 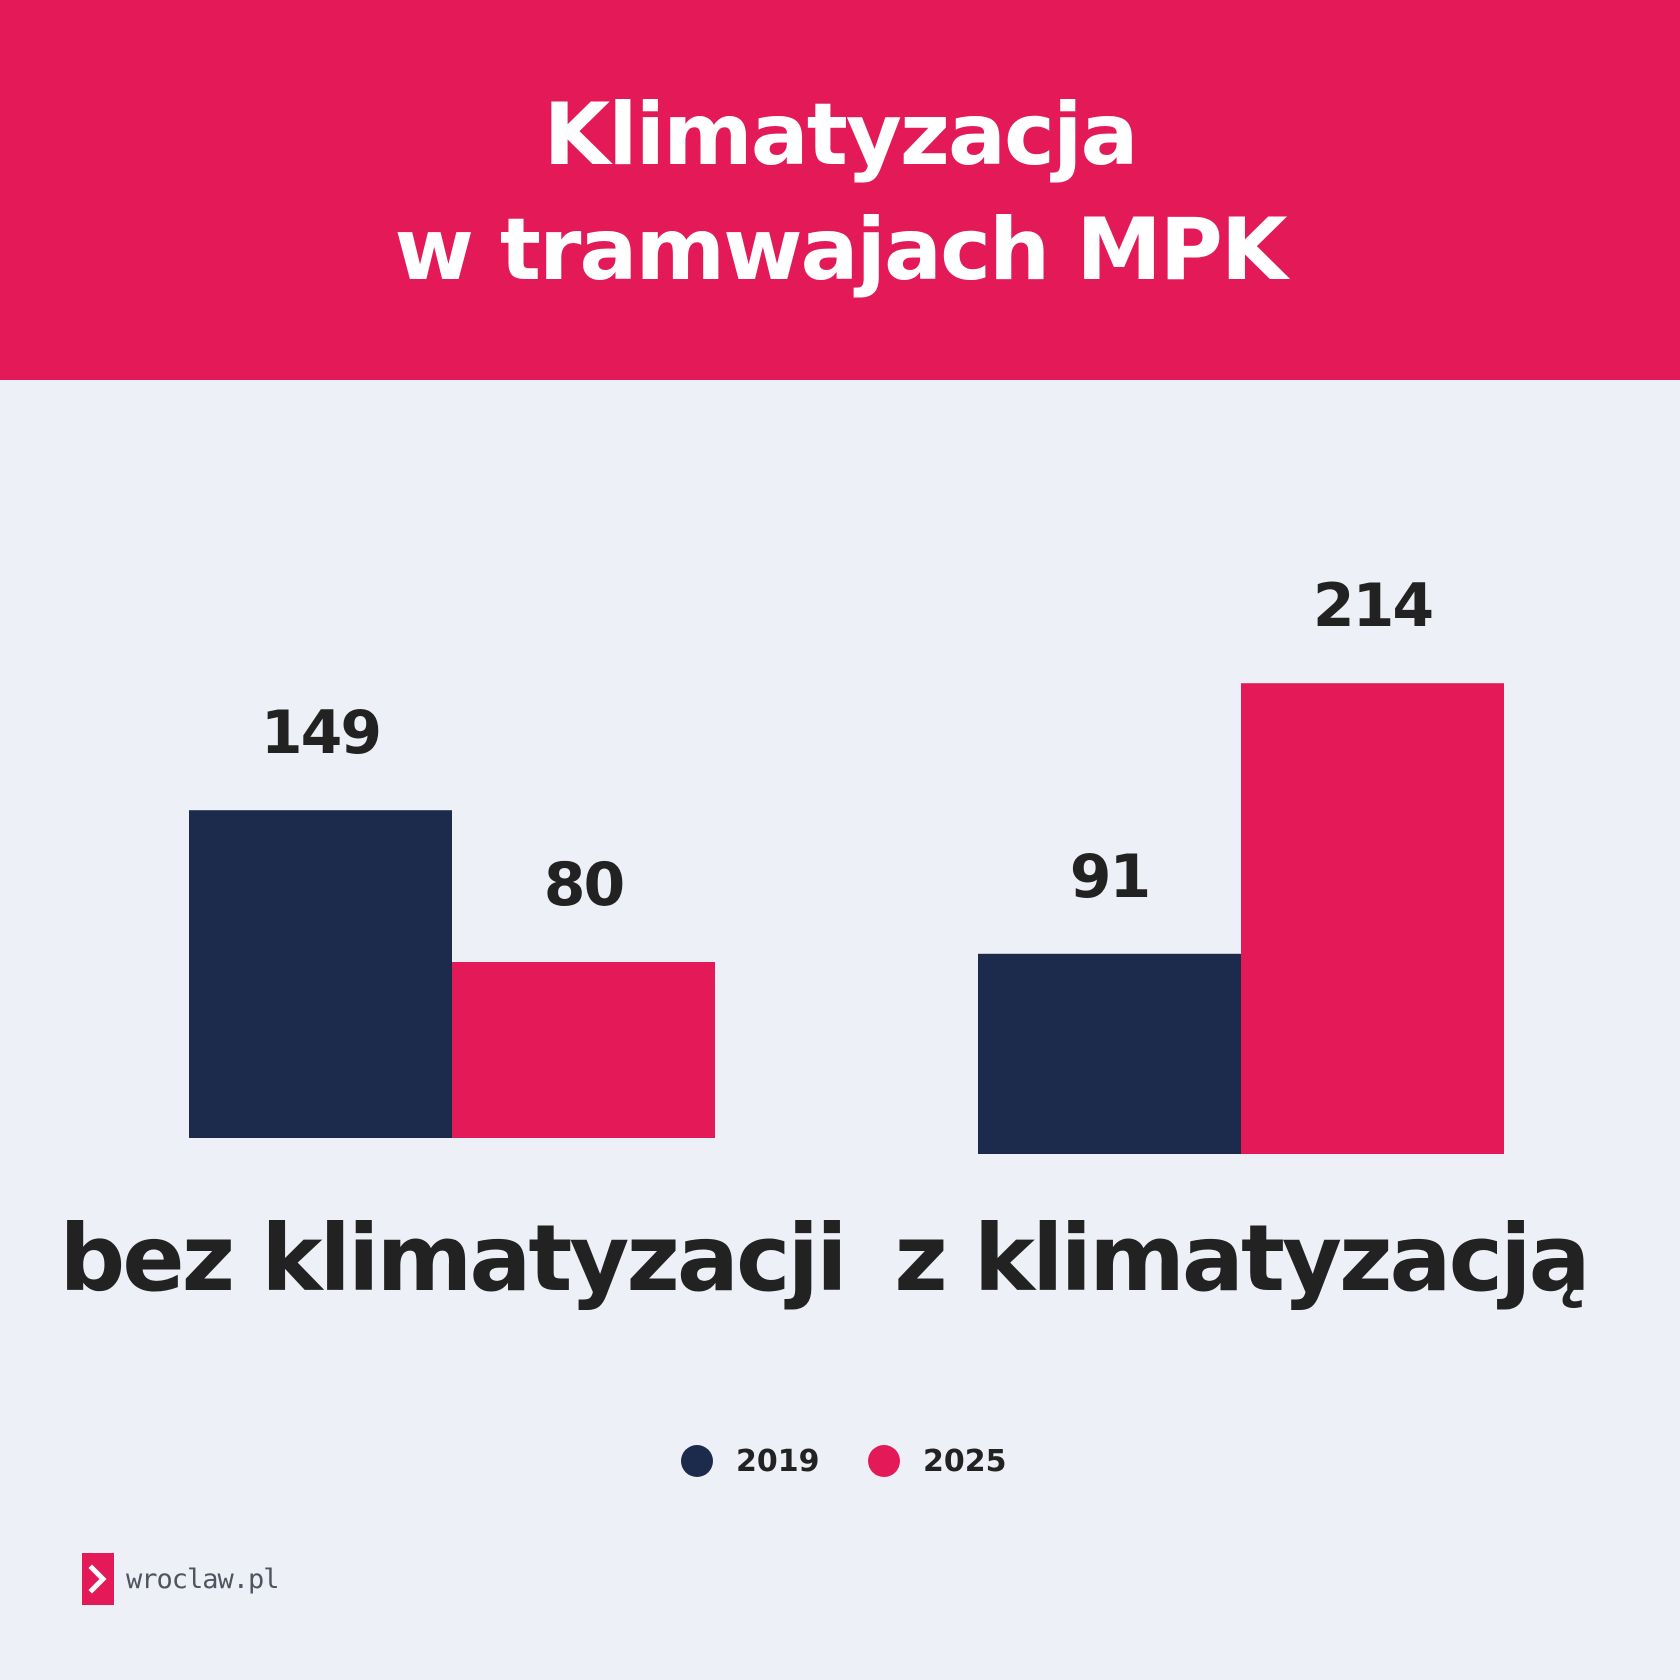 I want to click on legend-label-2025: 2025, so click(x=965, y=1461).